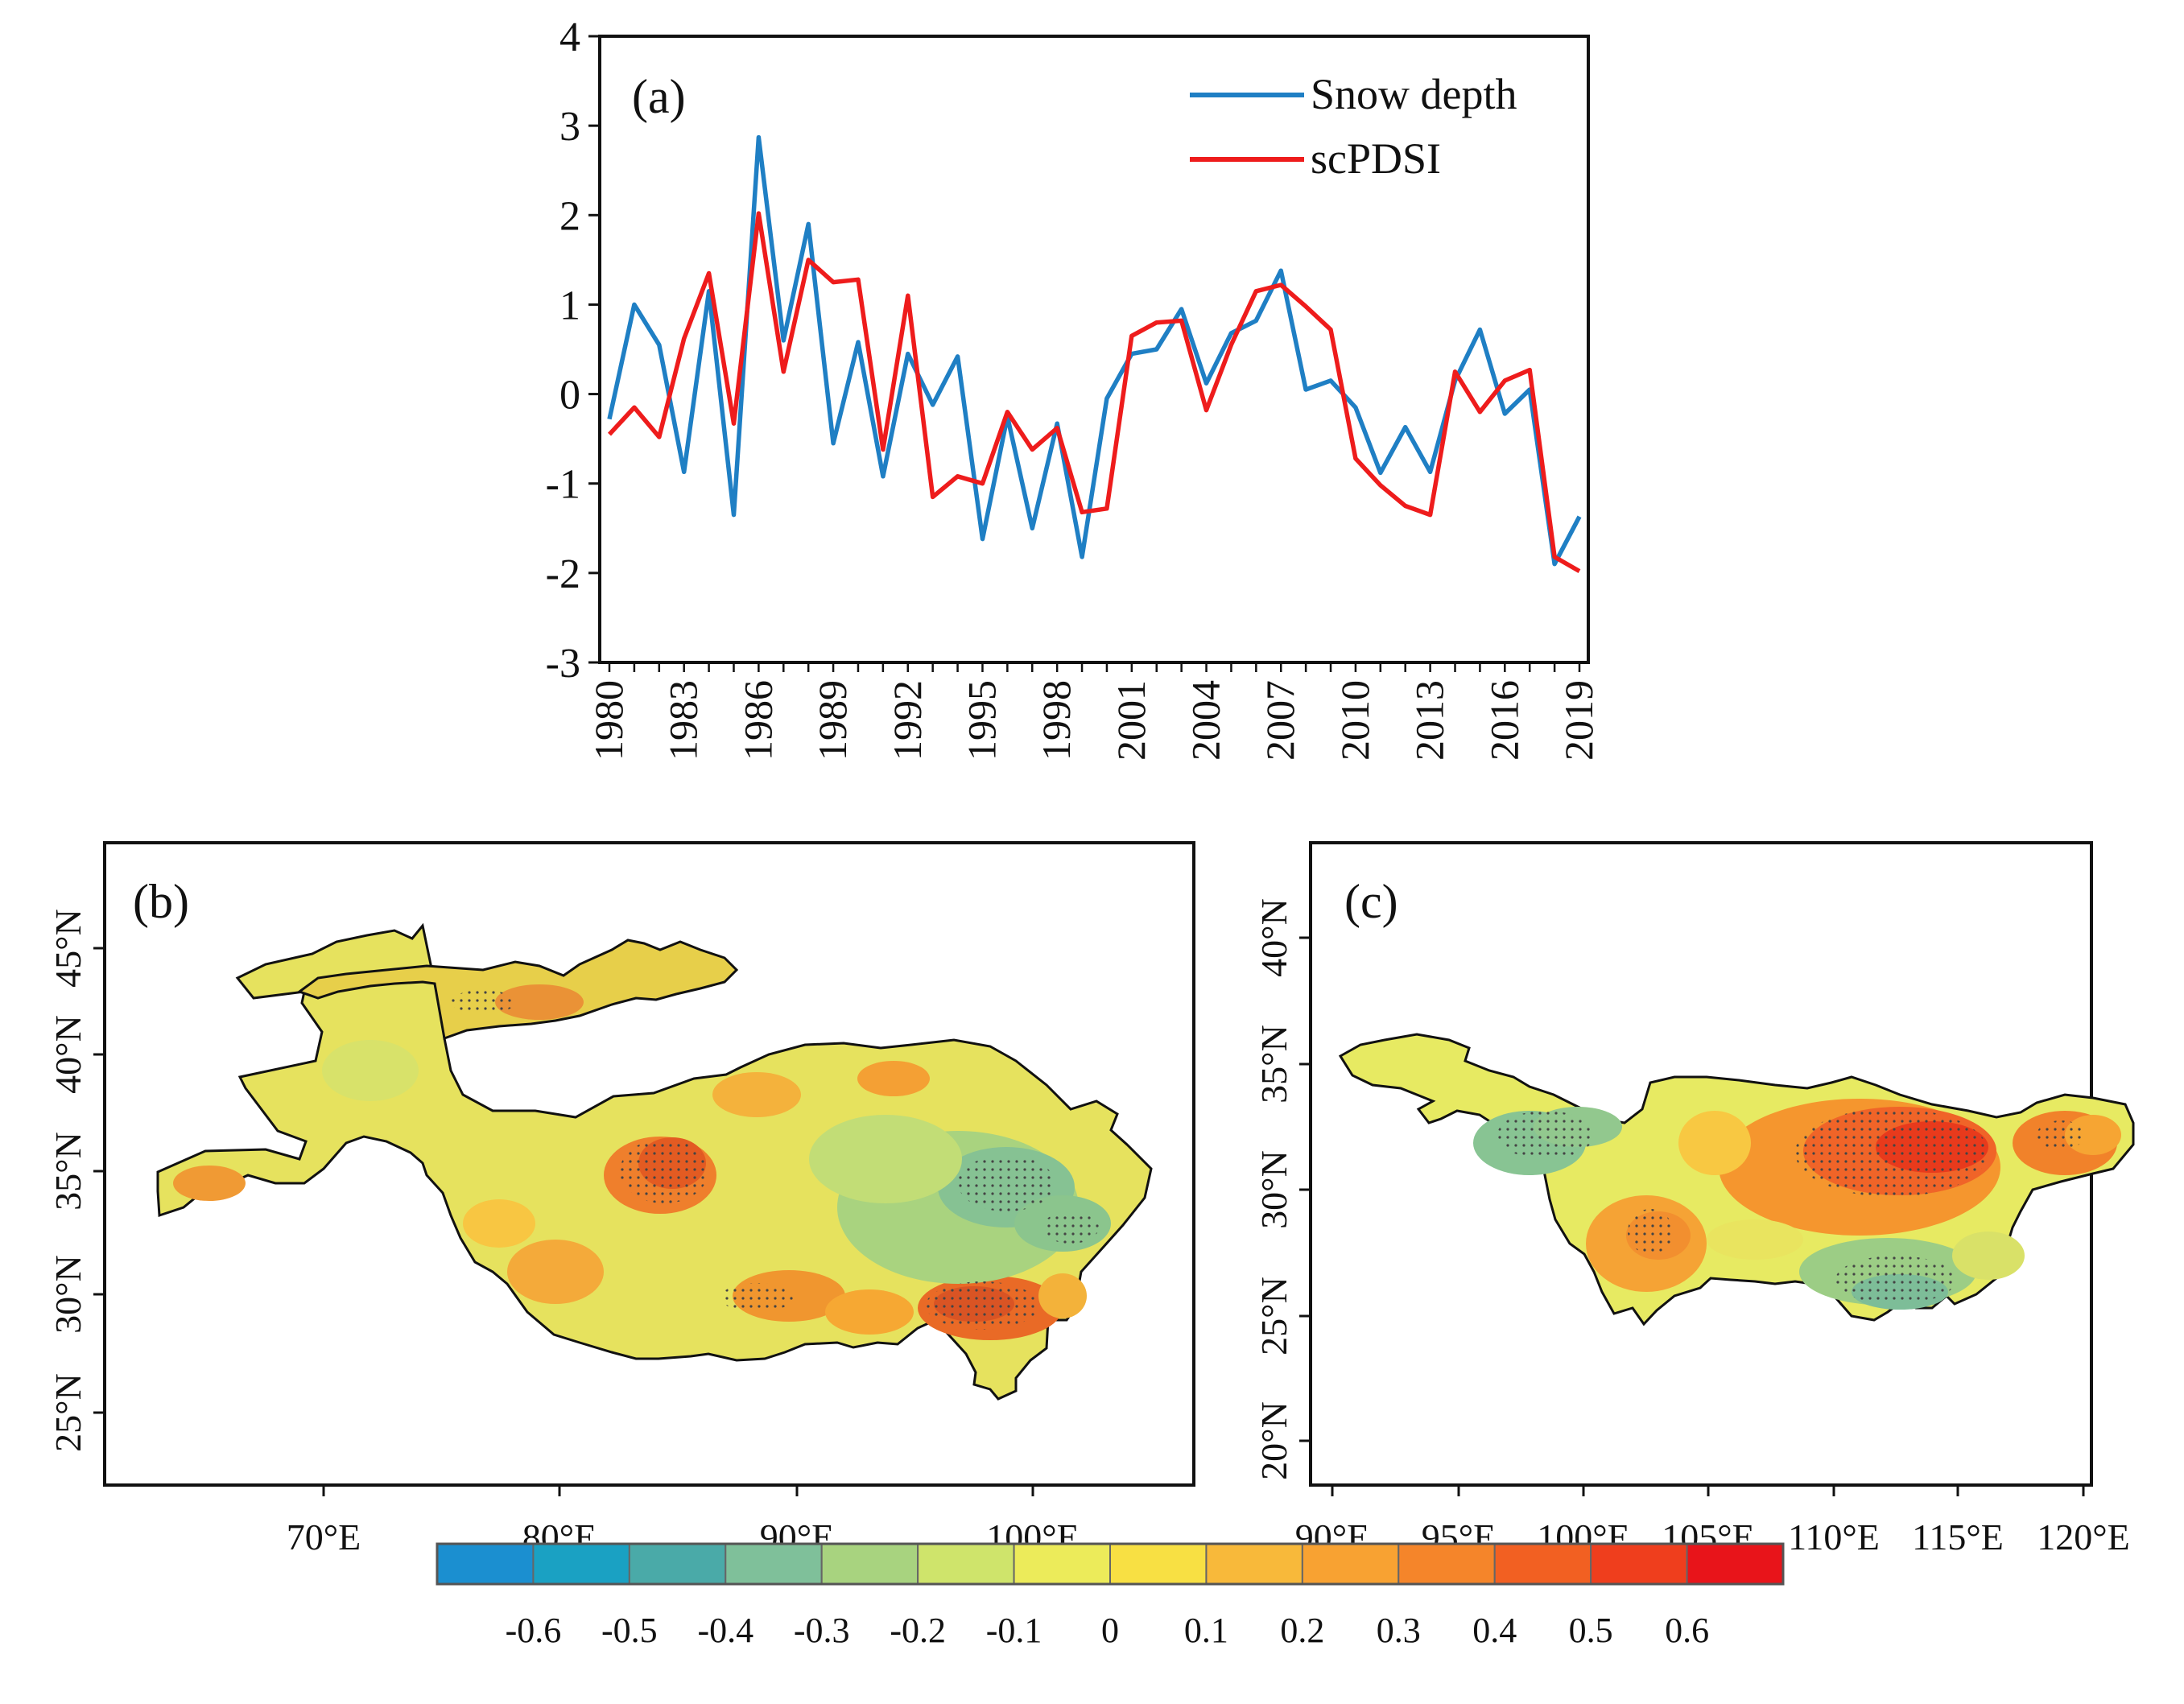 This screenshot has height=1704, width=2184. What do you see at coordinates (1205, 720) in the screenshot?
I see `x-tick-label: 2004` at bounding box center [1205, 720].